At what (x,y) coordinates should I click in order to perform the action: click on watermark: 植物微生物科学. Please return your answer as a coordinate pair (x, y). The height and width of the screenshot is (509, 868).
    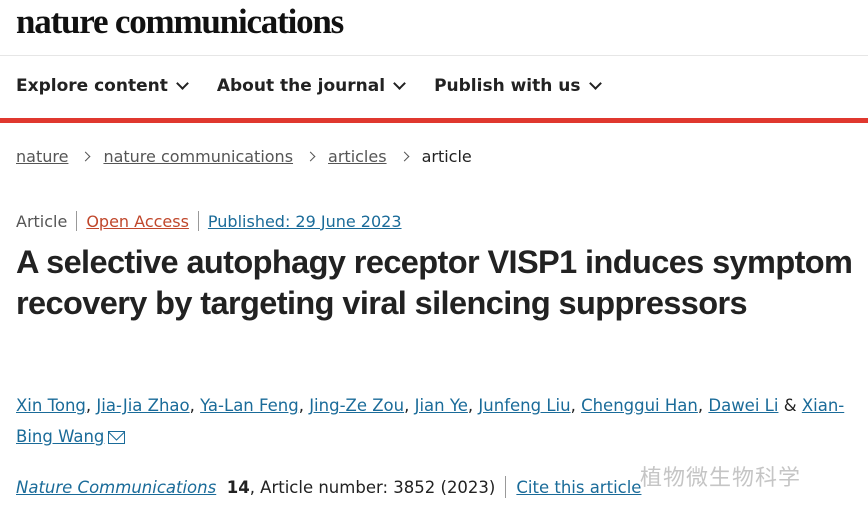
    Looking at the image, I should click on (721, 478).